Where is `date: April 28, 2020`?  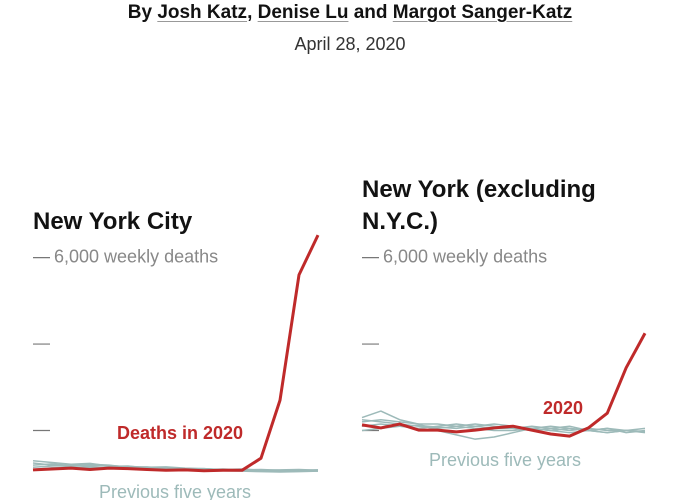
date: April 28, 2020 is located at coordinates (350, 44).